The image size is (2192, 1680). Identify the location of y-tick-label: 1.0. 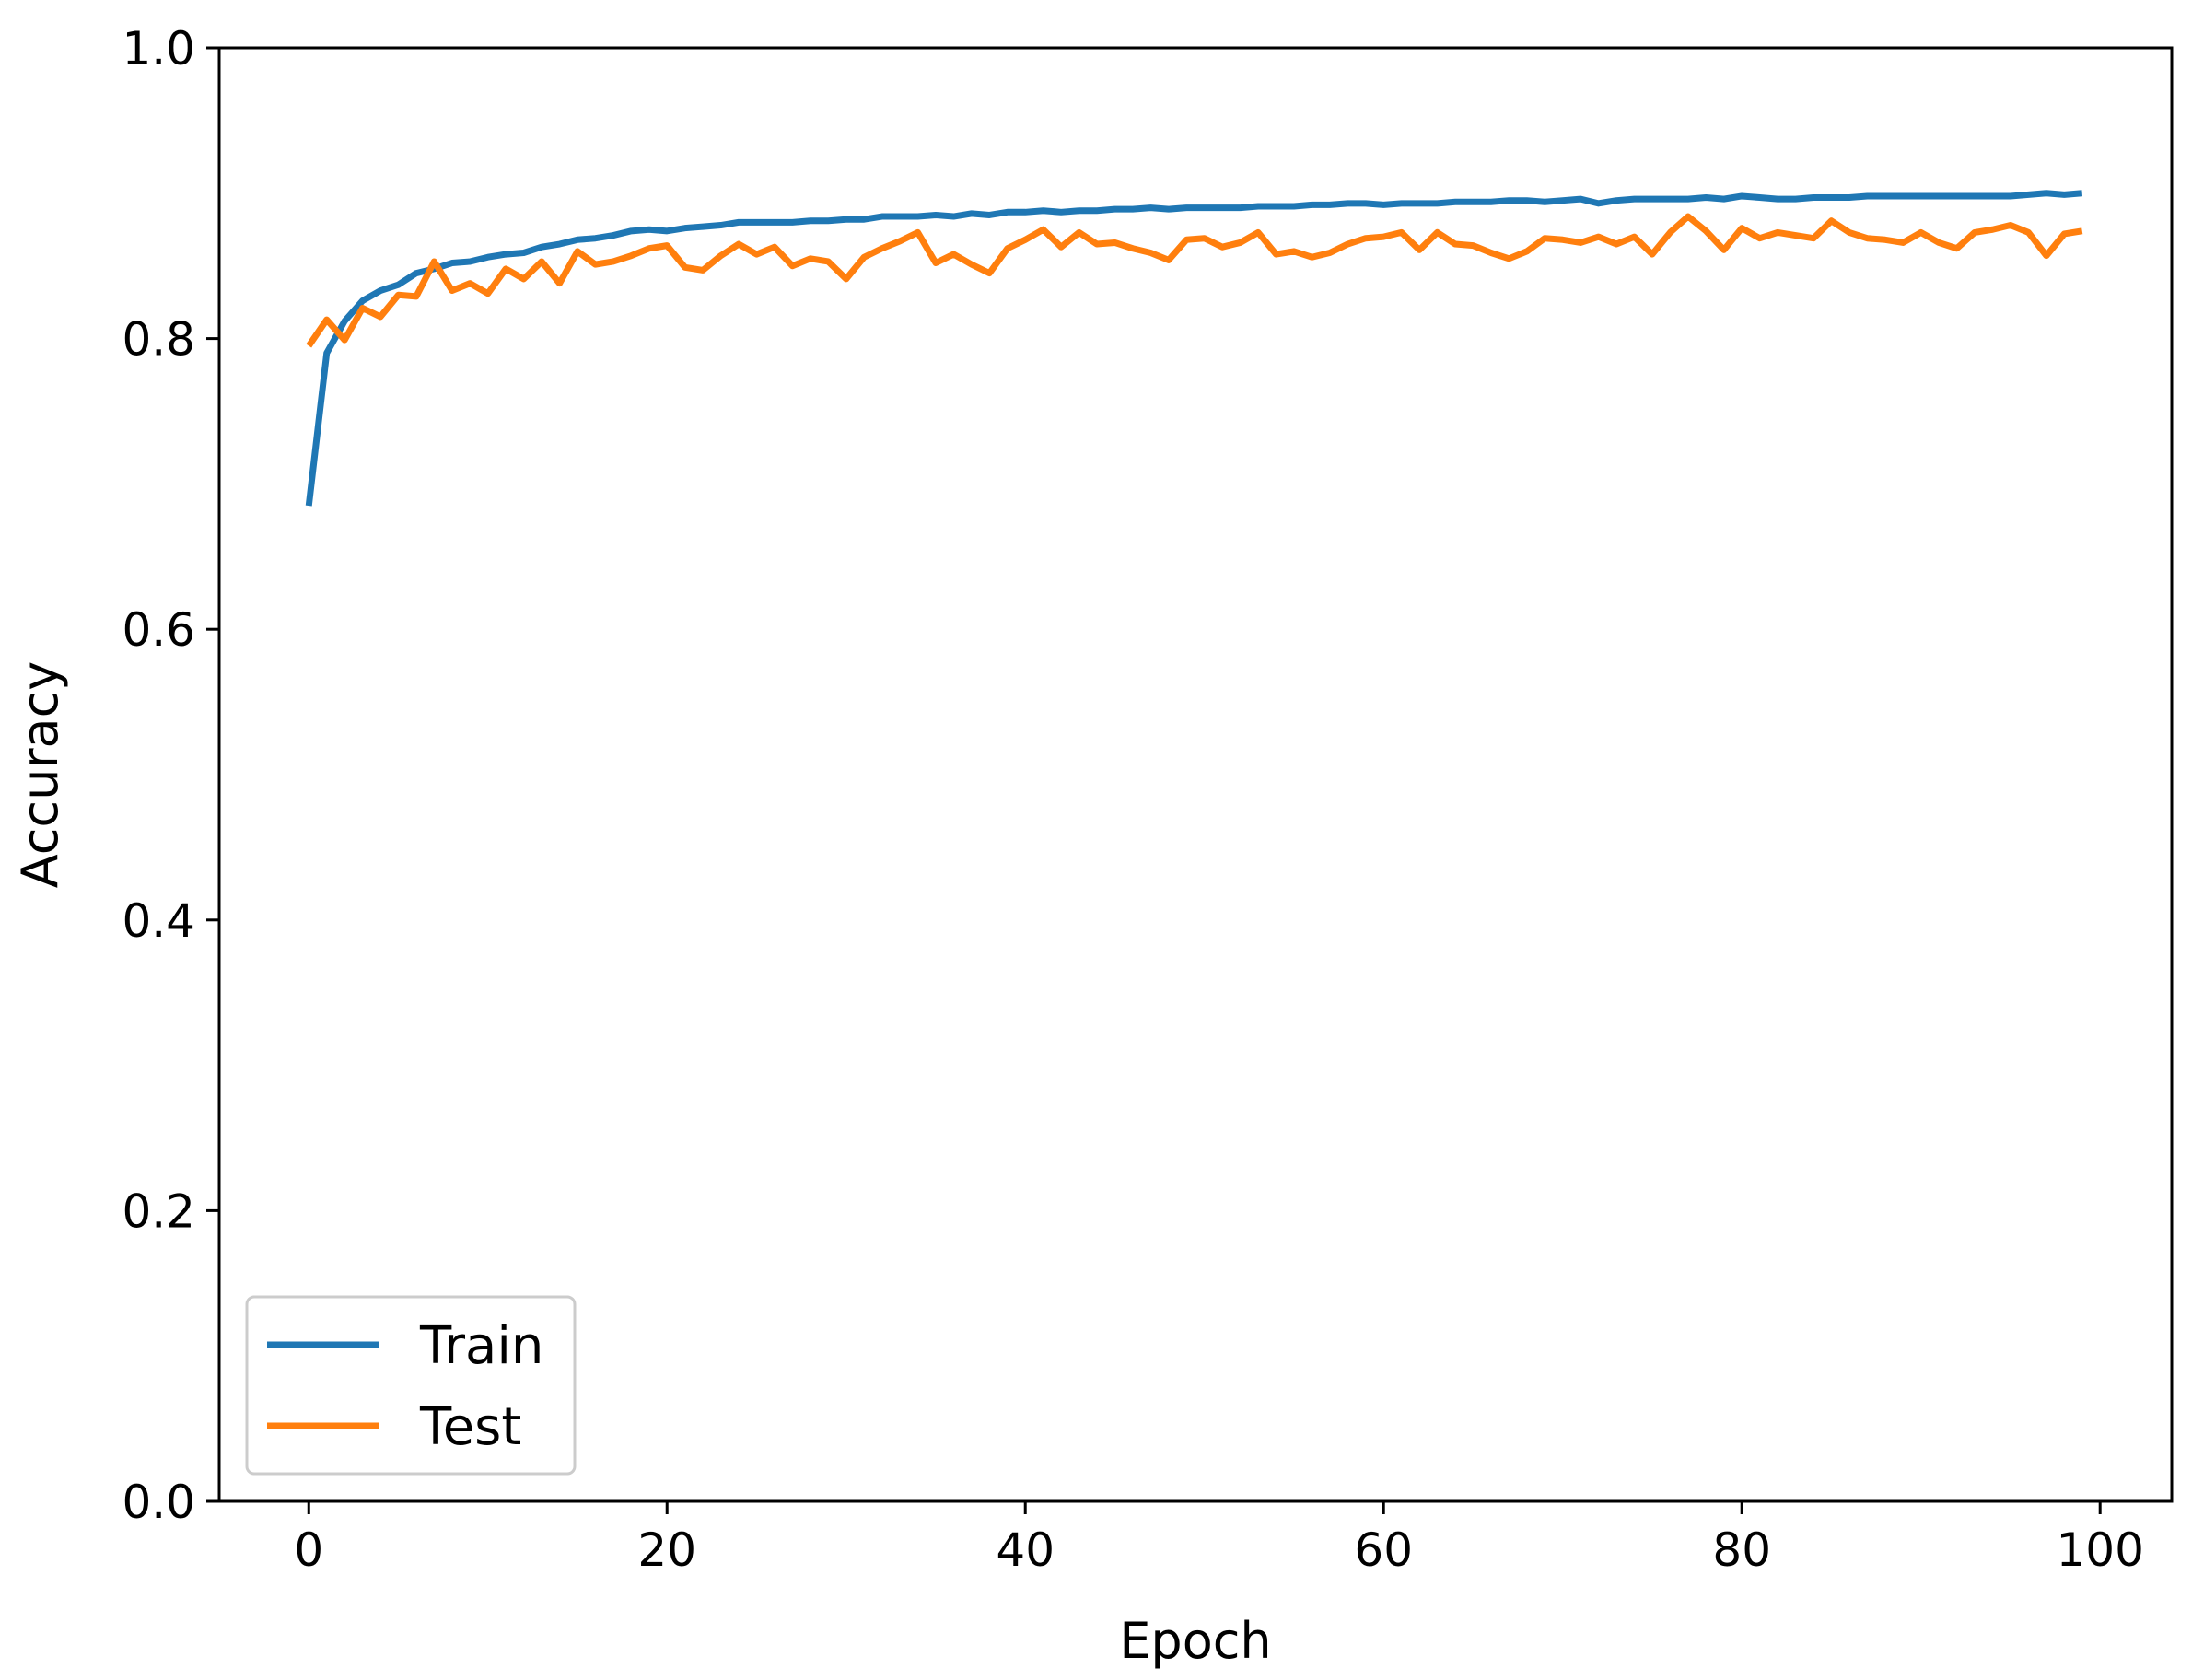
(158, 49).